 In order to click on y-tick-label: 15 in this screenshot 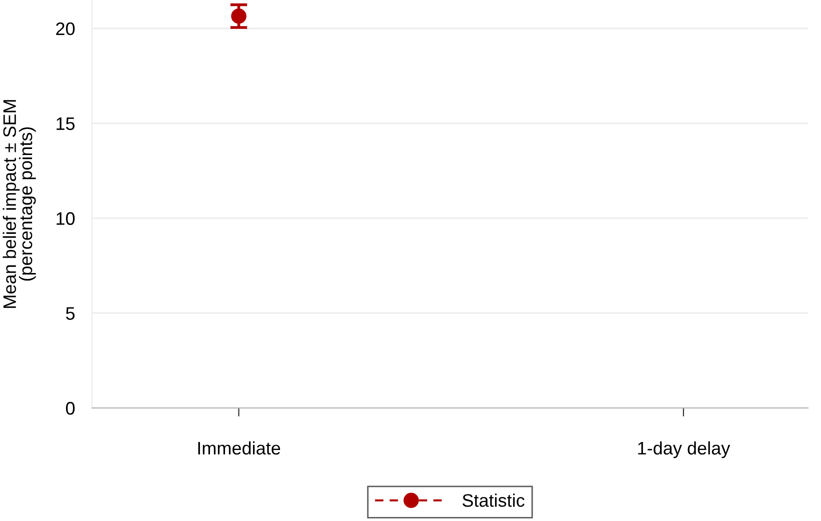, I will do `click(65, 123)`.